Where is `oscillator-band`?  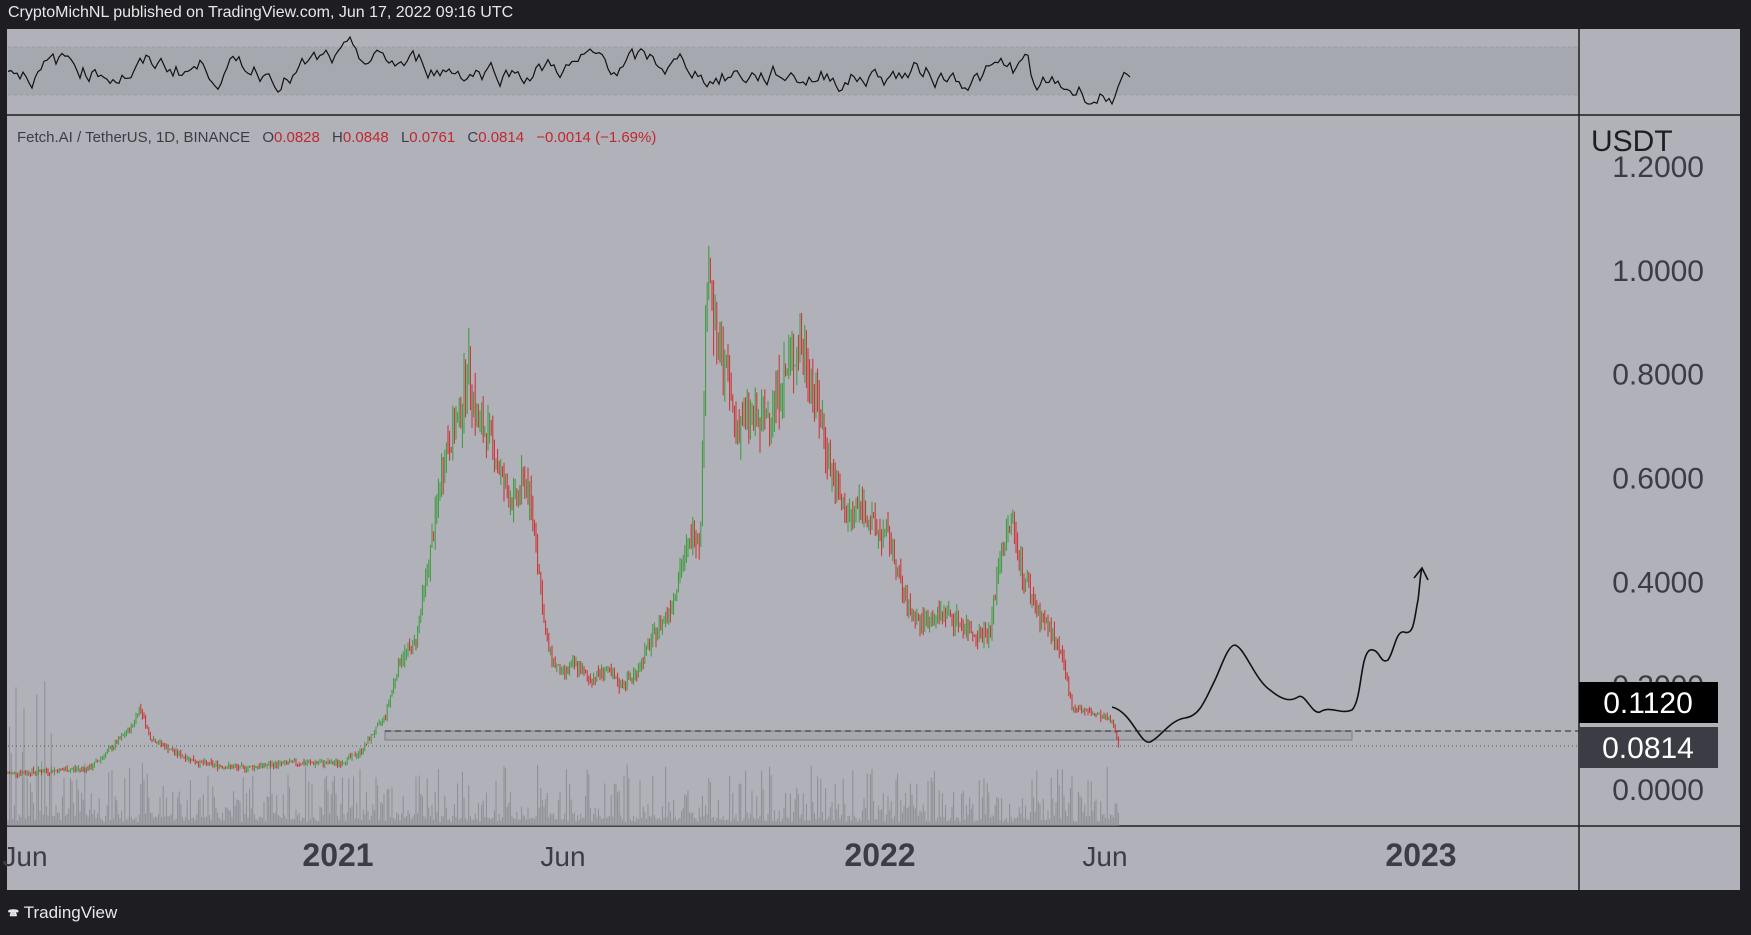 oscillator-band is located at coordinates (793, 71).